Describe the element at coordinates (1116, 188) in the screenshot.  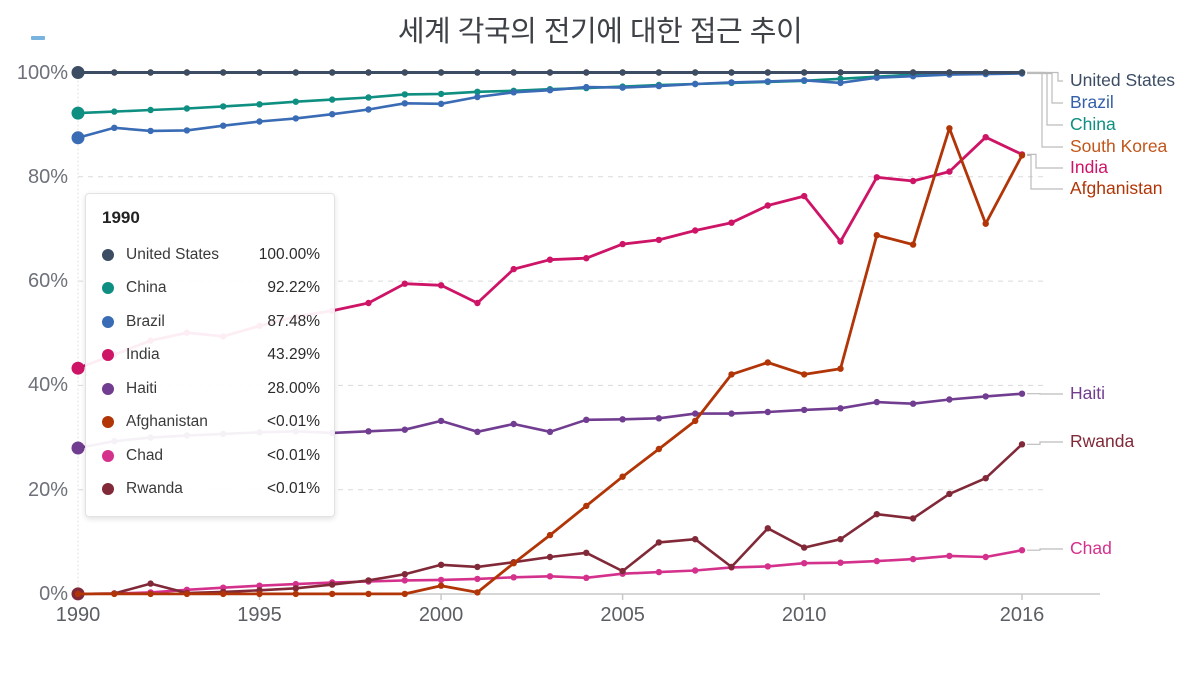
I see `legend-label-afghanistan: Afghanistan` at that location.